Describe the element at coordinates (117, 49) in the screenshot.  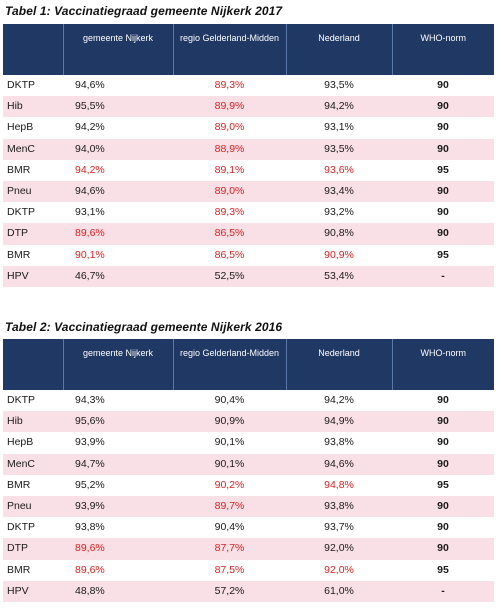
I see `column-header: gemeente Nijkerk` at that location.